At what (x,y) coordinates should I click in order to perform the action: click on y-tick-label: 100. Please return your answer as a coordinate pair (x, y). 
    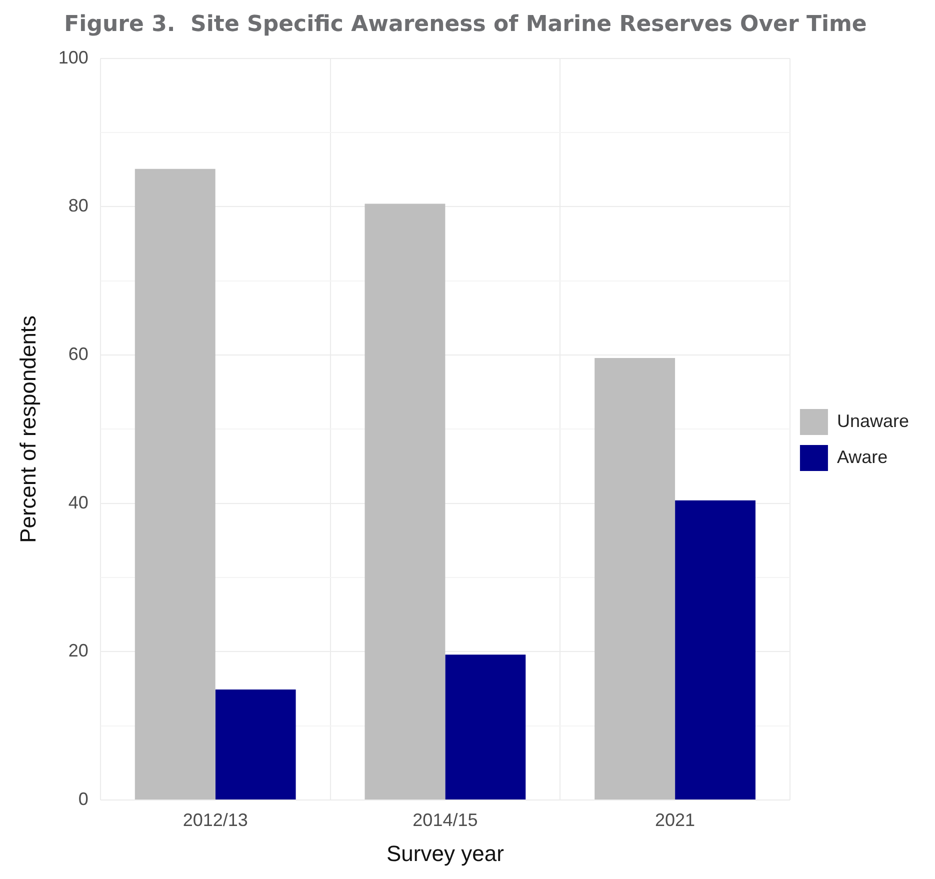
    Looking at the image, I should click on (73, 57).